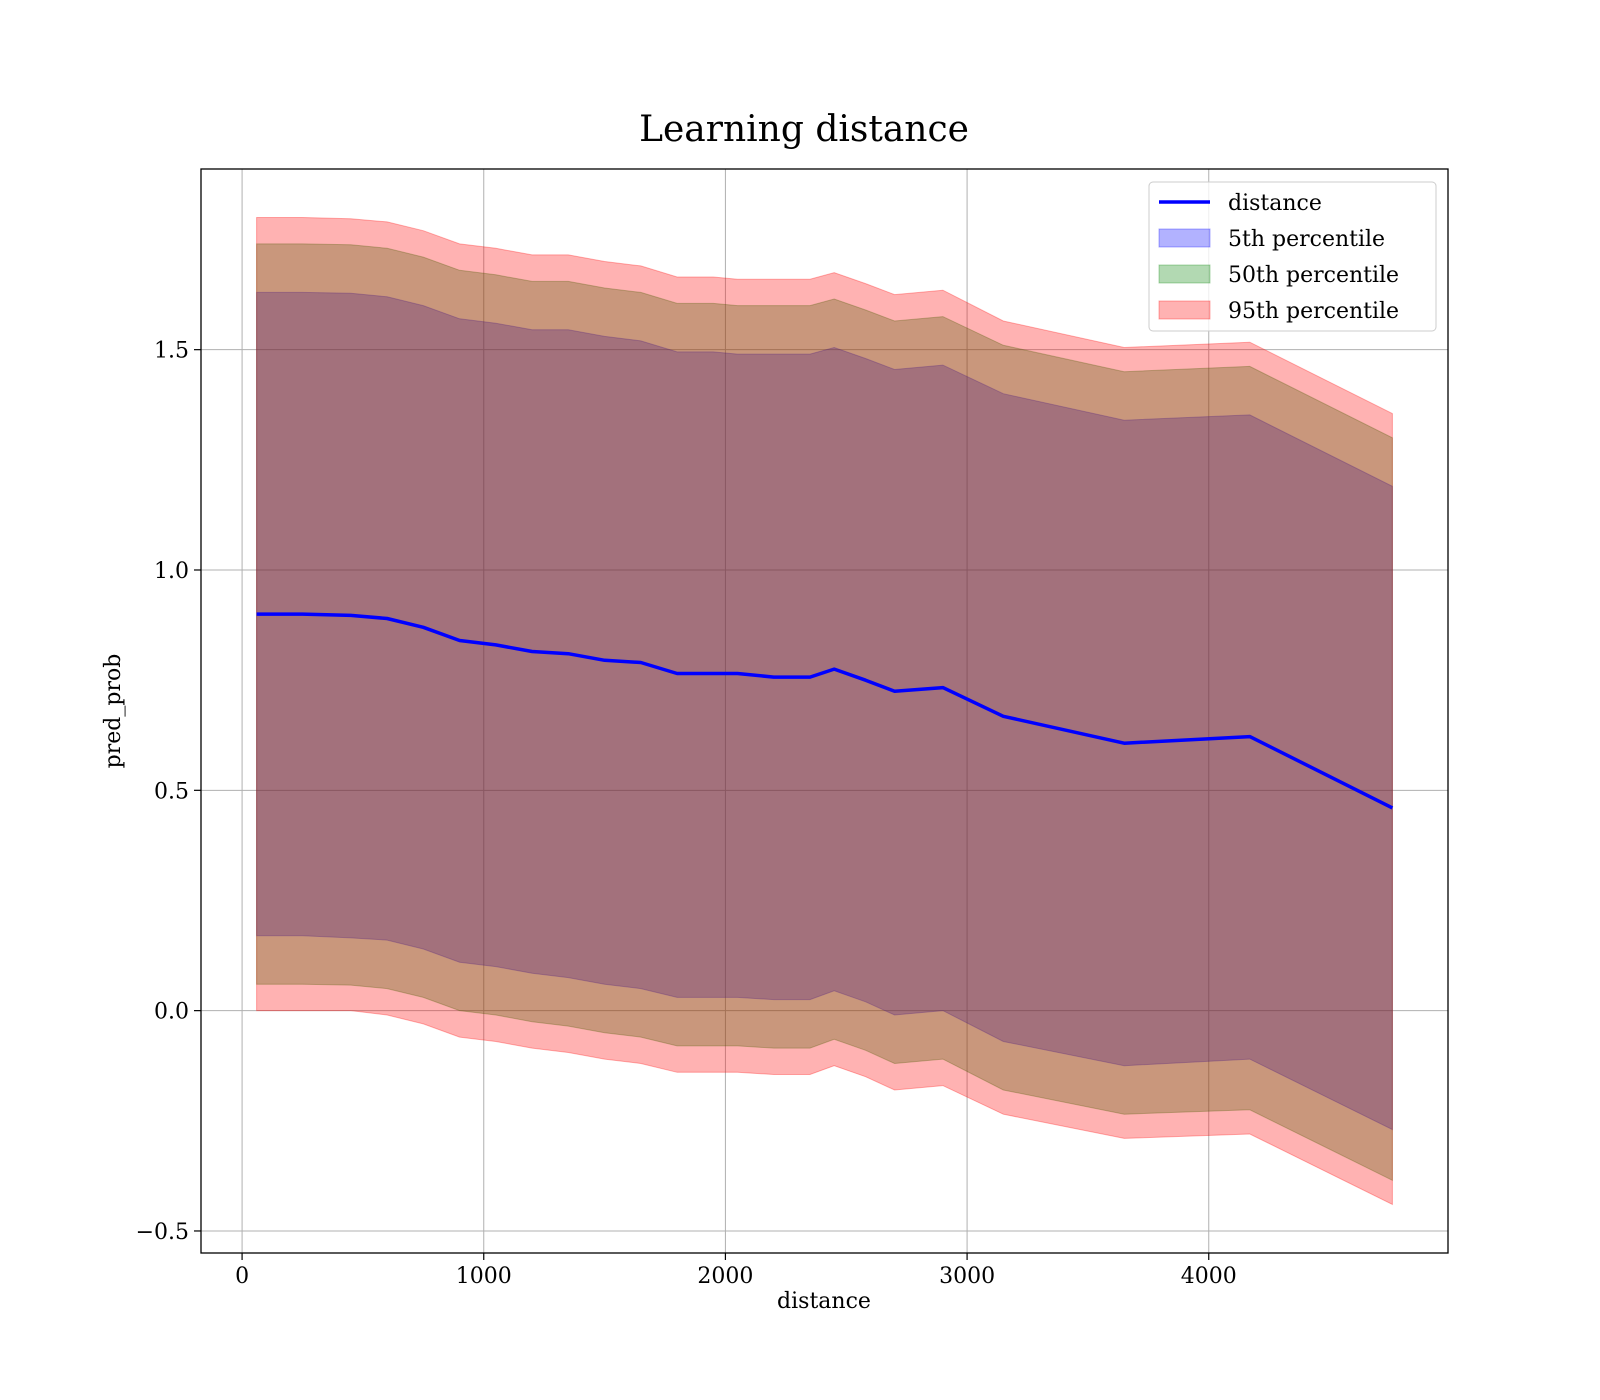 This screenshot has height=1400, width=1600. What do you see at coordinates (171, 1012) in the screenshot?
I see `y-tick-label: 0.0` at bounding box center [171, 1012].